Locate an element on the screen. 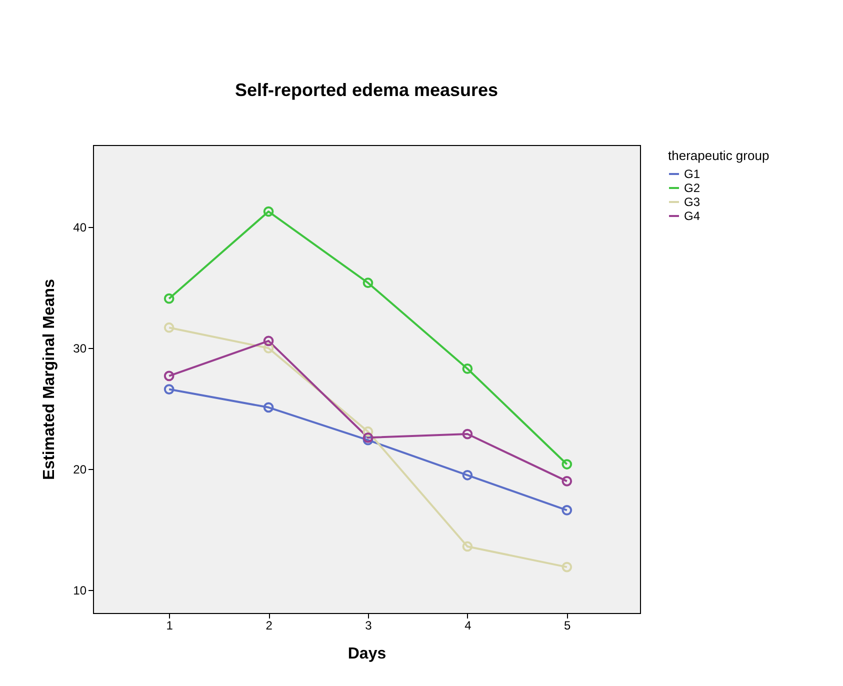 The height and width of the screenshot is (686, 843). legend-label: G4 is located at coordinates (692, 216).